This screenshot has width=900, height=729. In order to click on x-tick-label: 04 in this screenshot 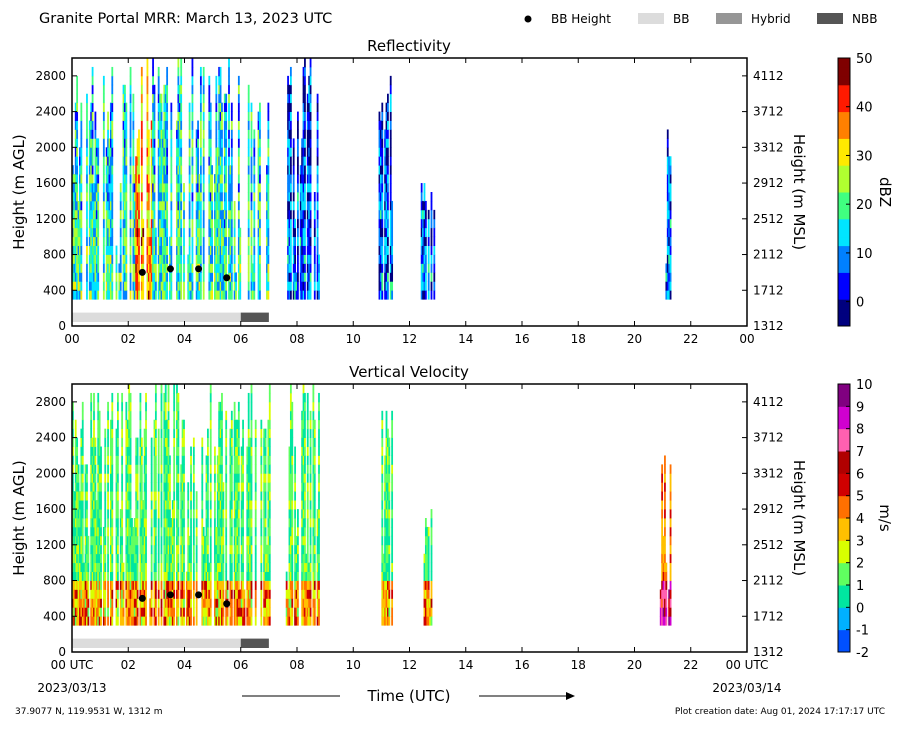, I will do `click(184, 339)`.